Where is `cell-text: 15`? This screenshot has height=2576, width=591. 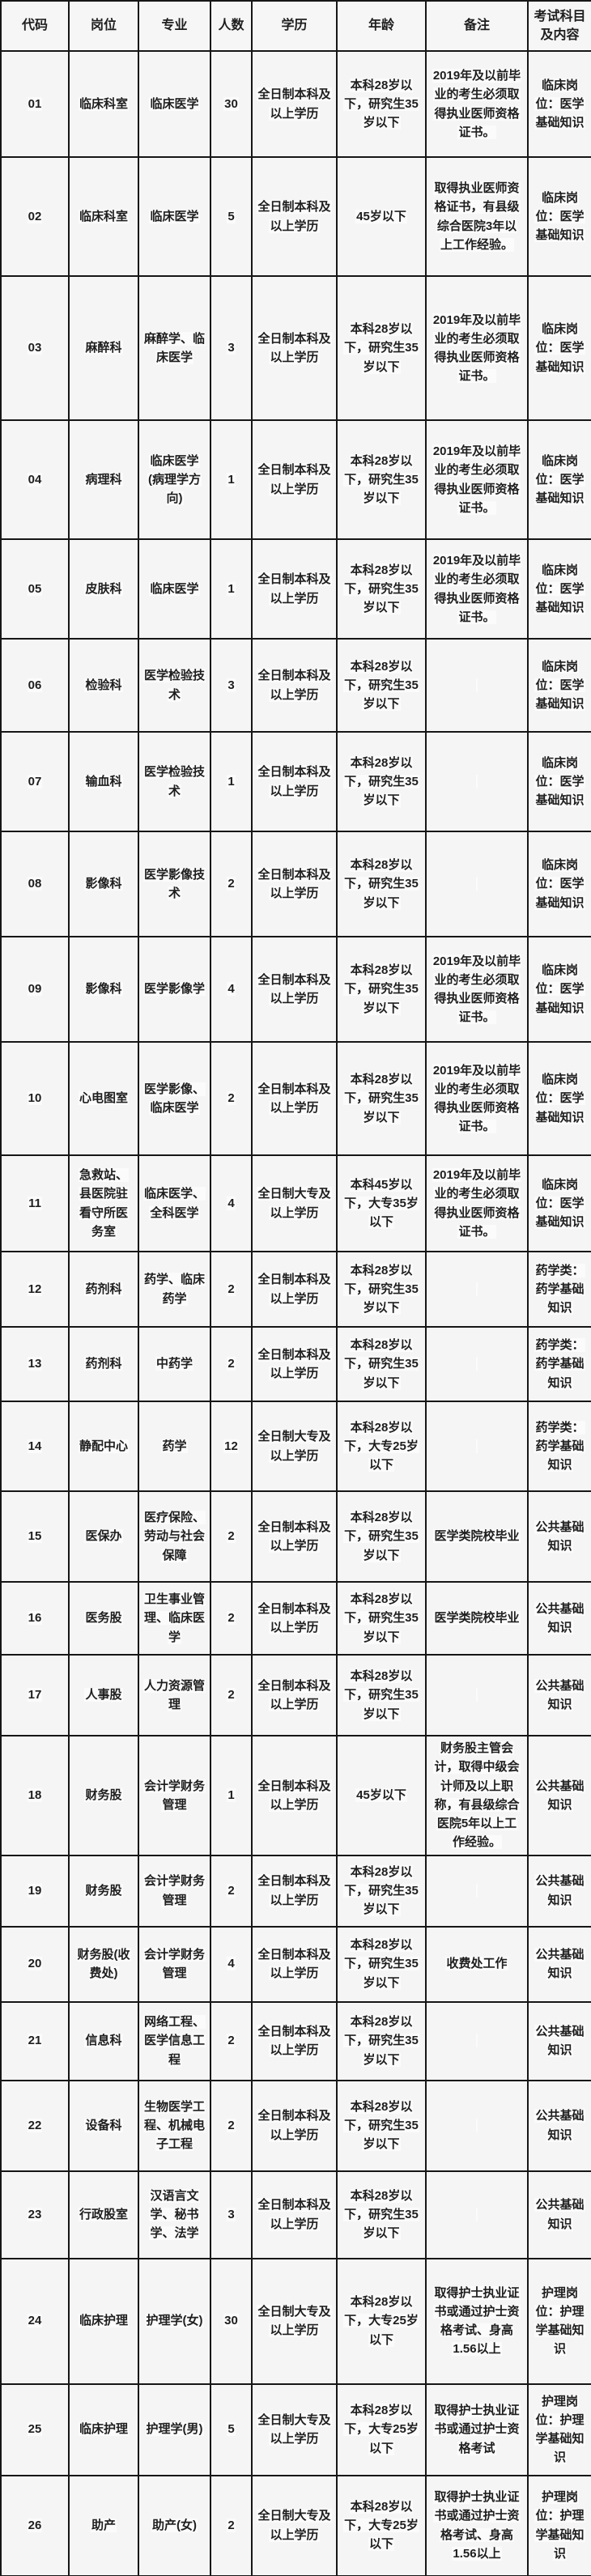 cell-text: 15 is located at coordinates (35, 1536).